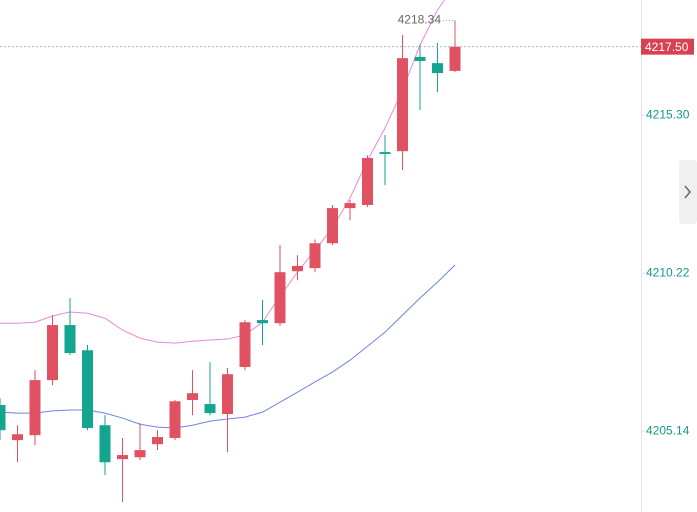  I want to click on y-tick-label: 4205.14, so click(668, 430).